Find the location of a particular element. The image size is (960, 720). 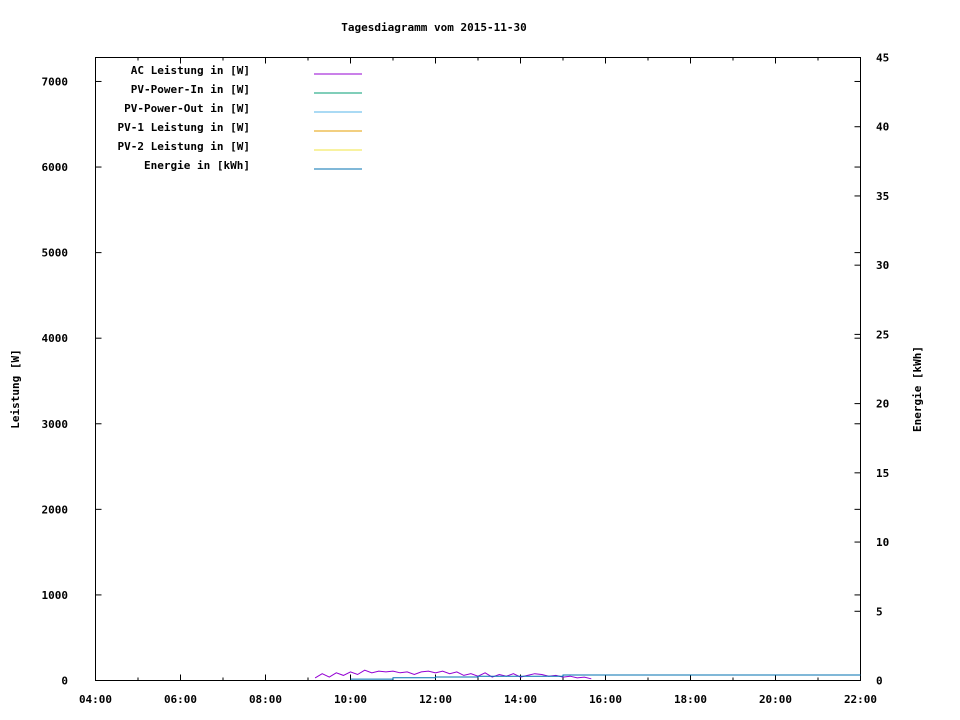

y2-tick-label: 20 is located at coordinates (882, 404).